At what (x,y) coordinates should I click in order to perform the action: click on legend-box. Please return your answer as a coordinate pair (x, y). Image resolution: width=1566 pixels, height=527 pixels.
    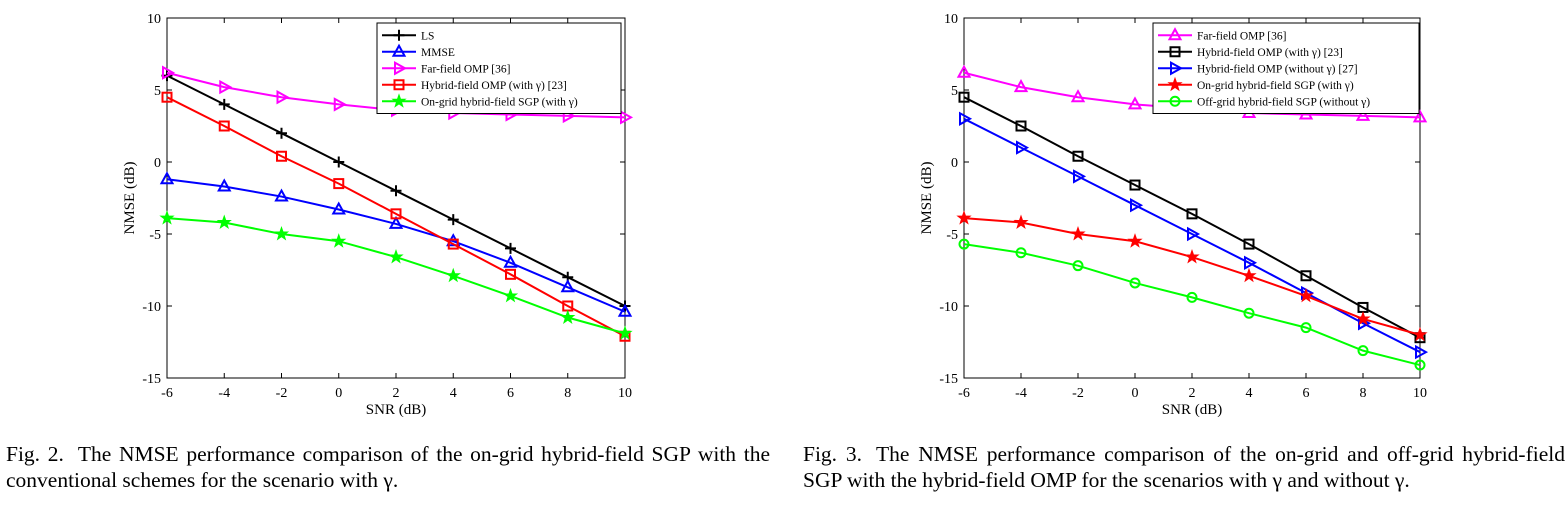
    Looking at the image, I should click on (499, 68).